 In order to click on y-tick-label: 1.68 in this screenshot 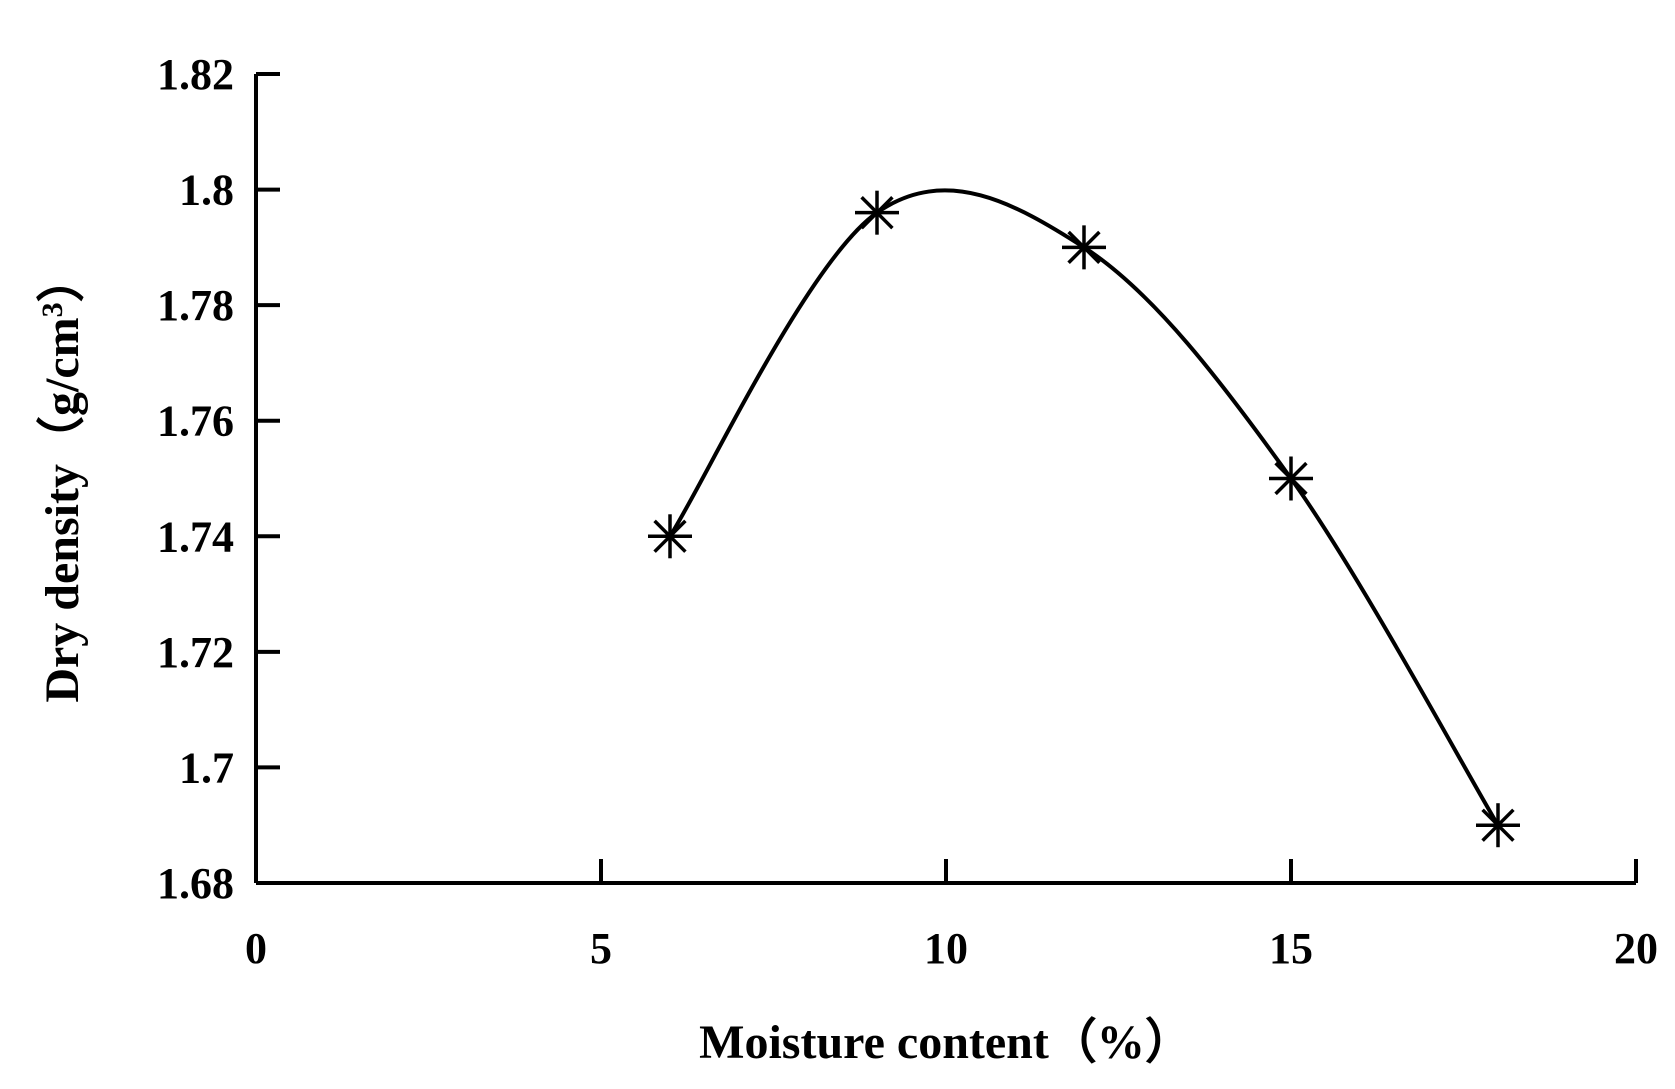, I will do `click(195, 883)`.